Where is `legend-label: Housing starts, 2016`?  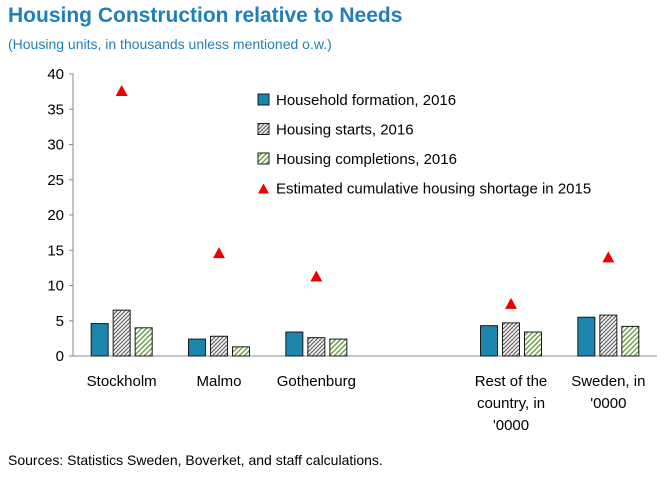 legend-label: Housing starts, 2016 is located at coordinates (345, 130).